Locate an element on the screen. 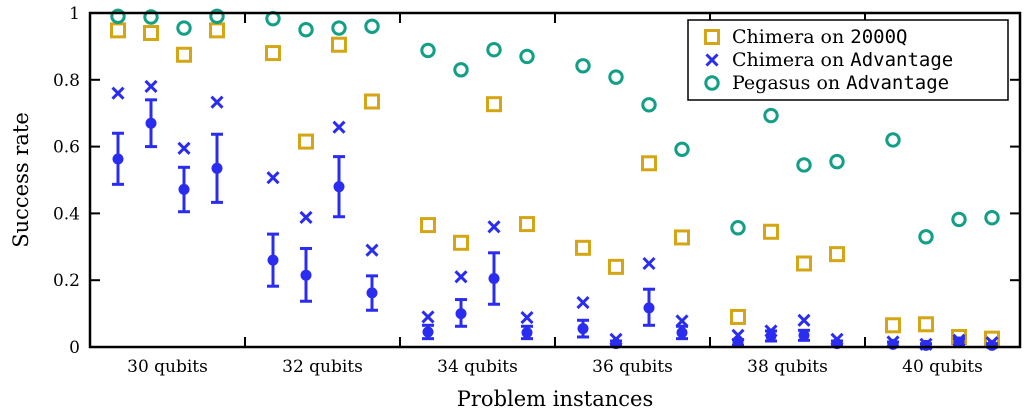  y-tick-label: 0.6 is located at coordinates (66, 148).